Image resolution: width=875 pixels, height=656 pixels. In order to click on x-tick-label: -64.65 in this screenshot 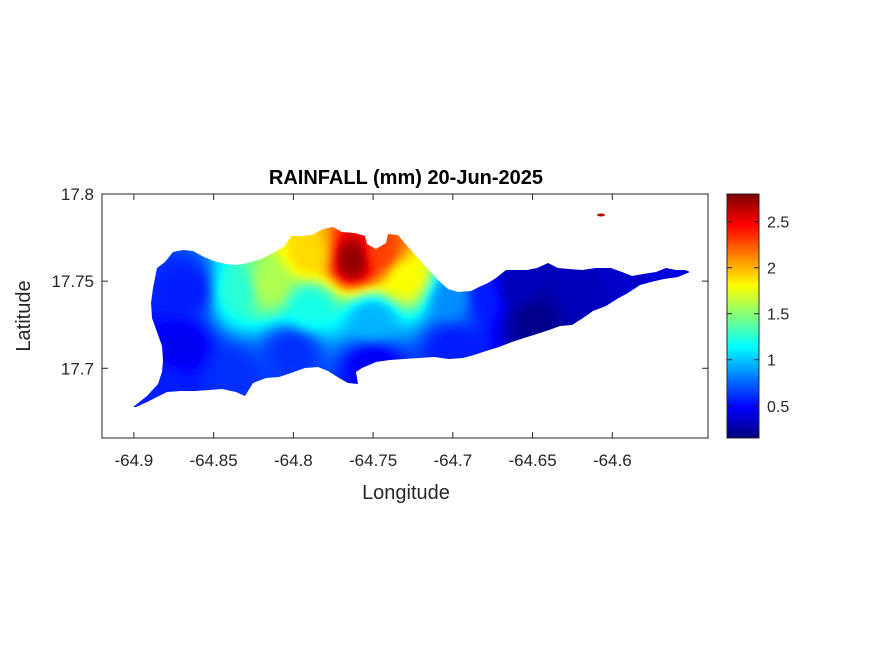, I will do `click(532, 460)`.